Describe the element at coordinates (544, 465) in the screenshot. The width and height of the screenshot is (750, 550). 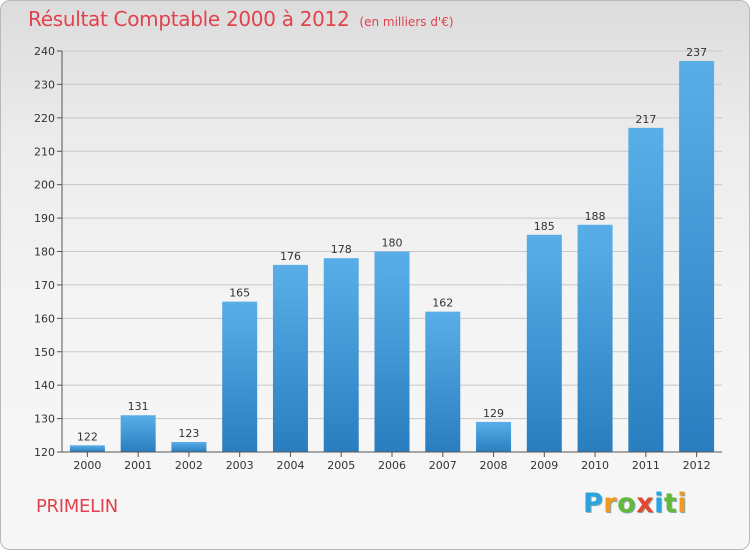
I see `x-tick-label: 2009` at that location.